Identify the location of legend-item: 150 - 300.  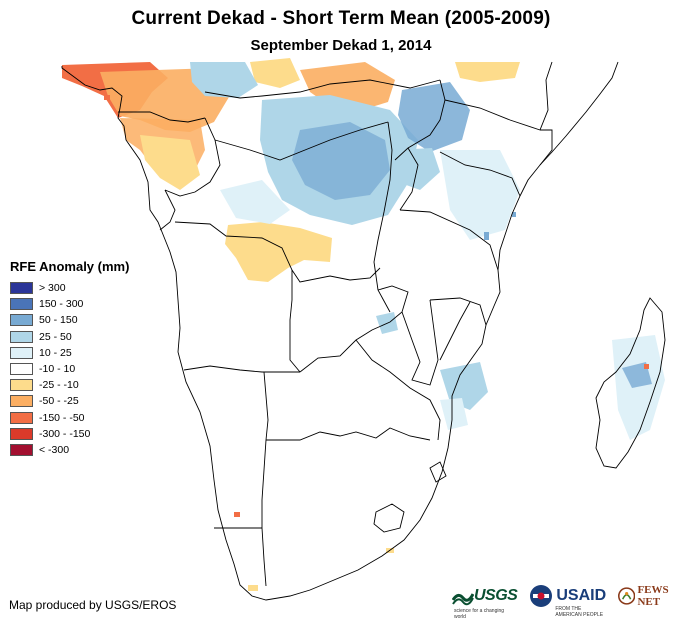
(69, 304).